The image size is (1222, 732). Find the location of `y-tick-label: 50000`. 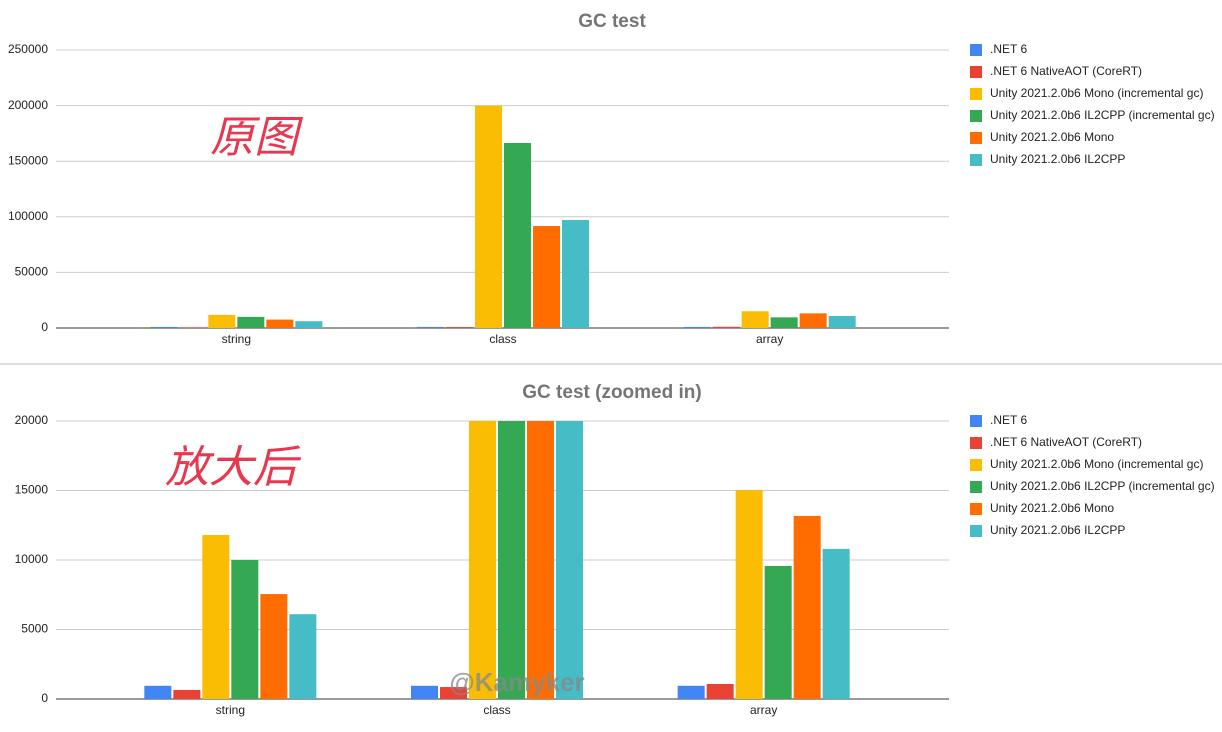

y-tick-label: 50000 is located at coordinates (32, 272).